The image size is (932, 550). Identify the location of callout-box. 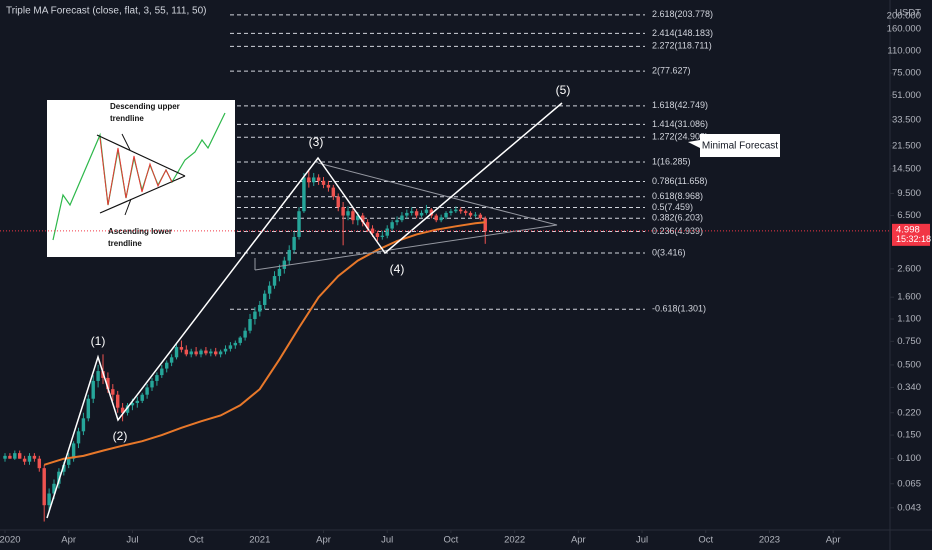
(734, 145).